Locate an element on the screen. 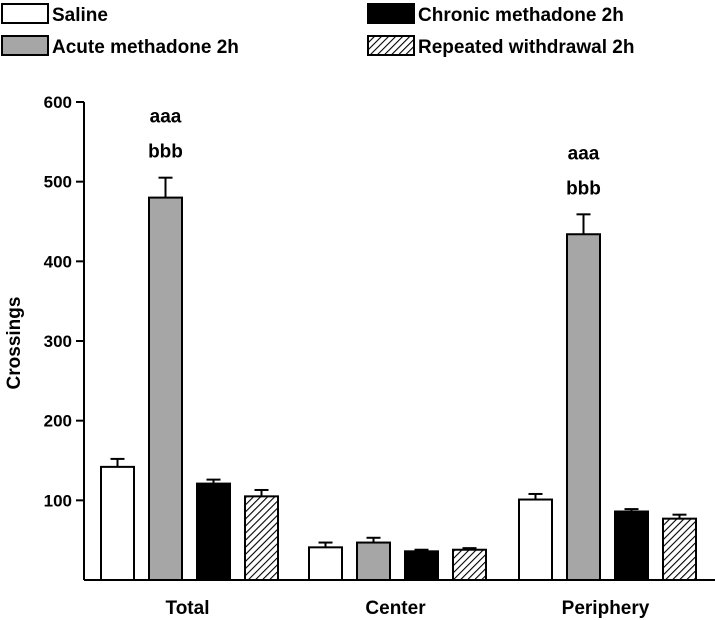 The height and width of the screenshot is (620, 715). legend-label: Saline is located at coordinates (80, 15).